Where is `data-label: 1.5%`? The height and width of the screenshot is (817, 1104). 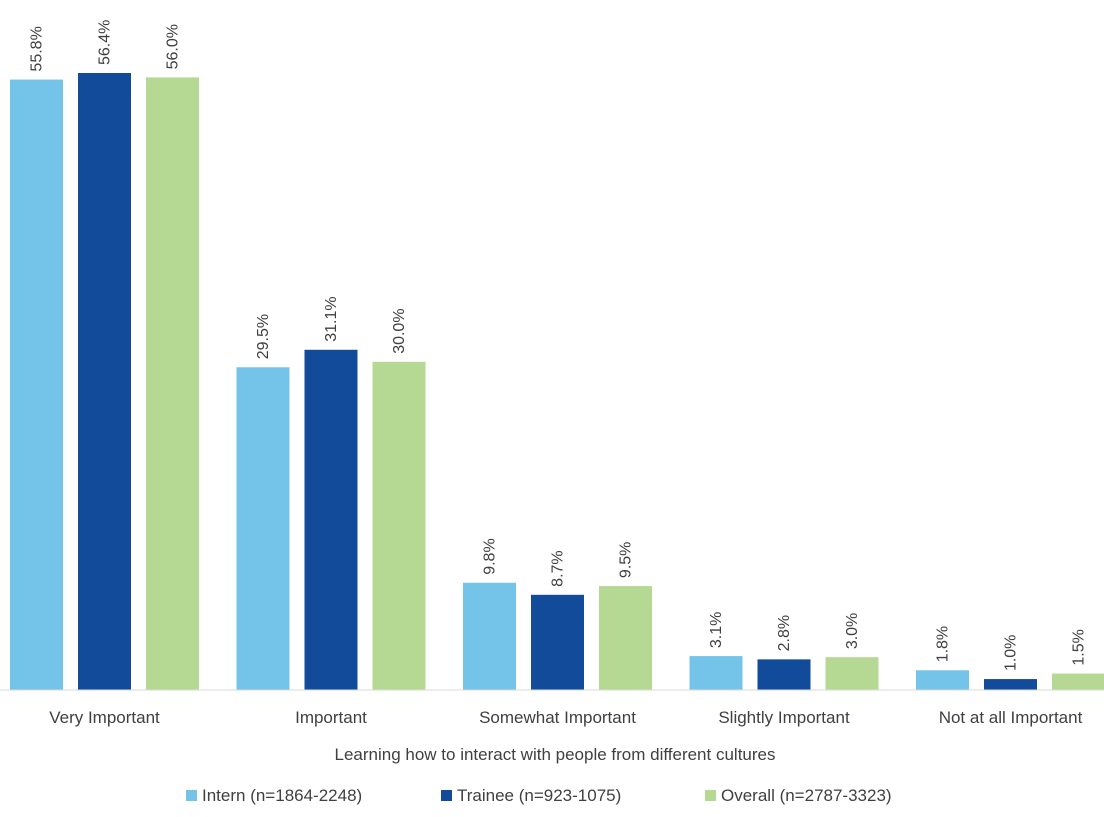
data-label: 1.5% is located at coordinates (1079, 647).